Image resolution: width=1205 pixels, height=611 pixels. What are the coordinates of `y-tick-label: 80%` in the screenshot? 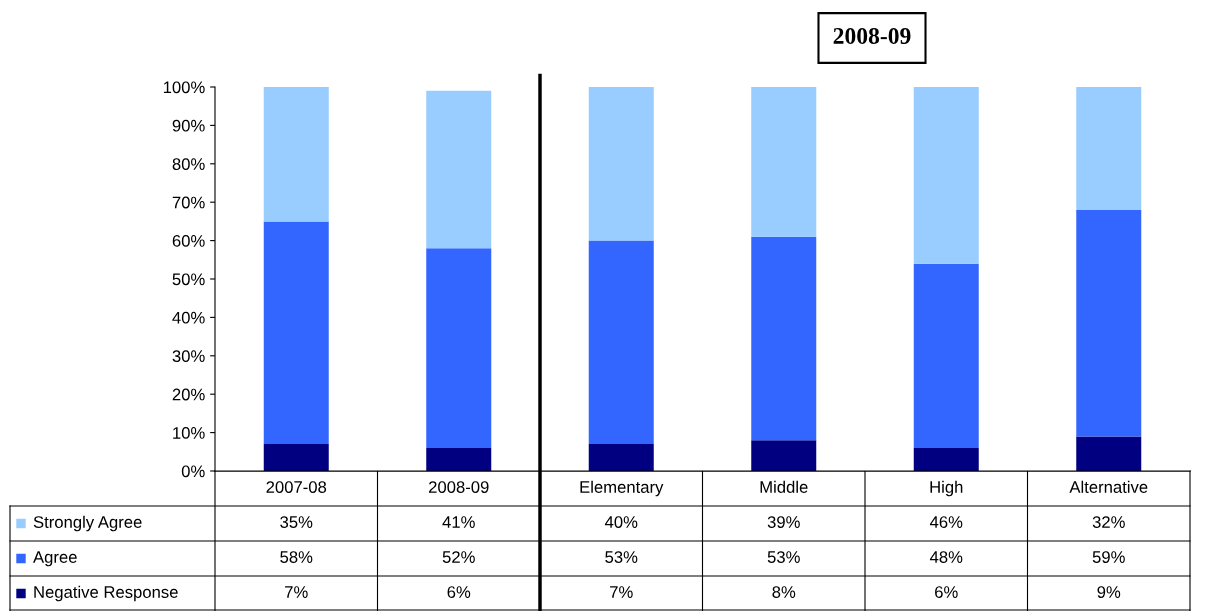 It's located at (188, 164).